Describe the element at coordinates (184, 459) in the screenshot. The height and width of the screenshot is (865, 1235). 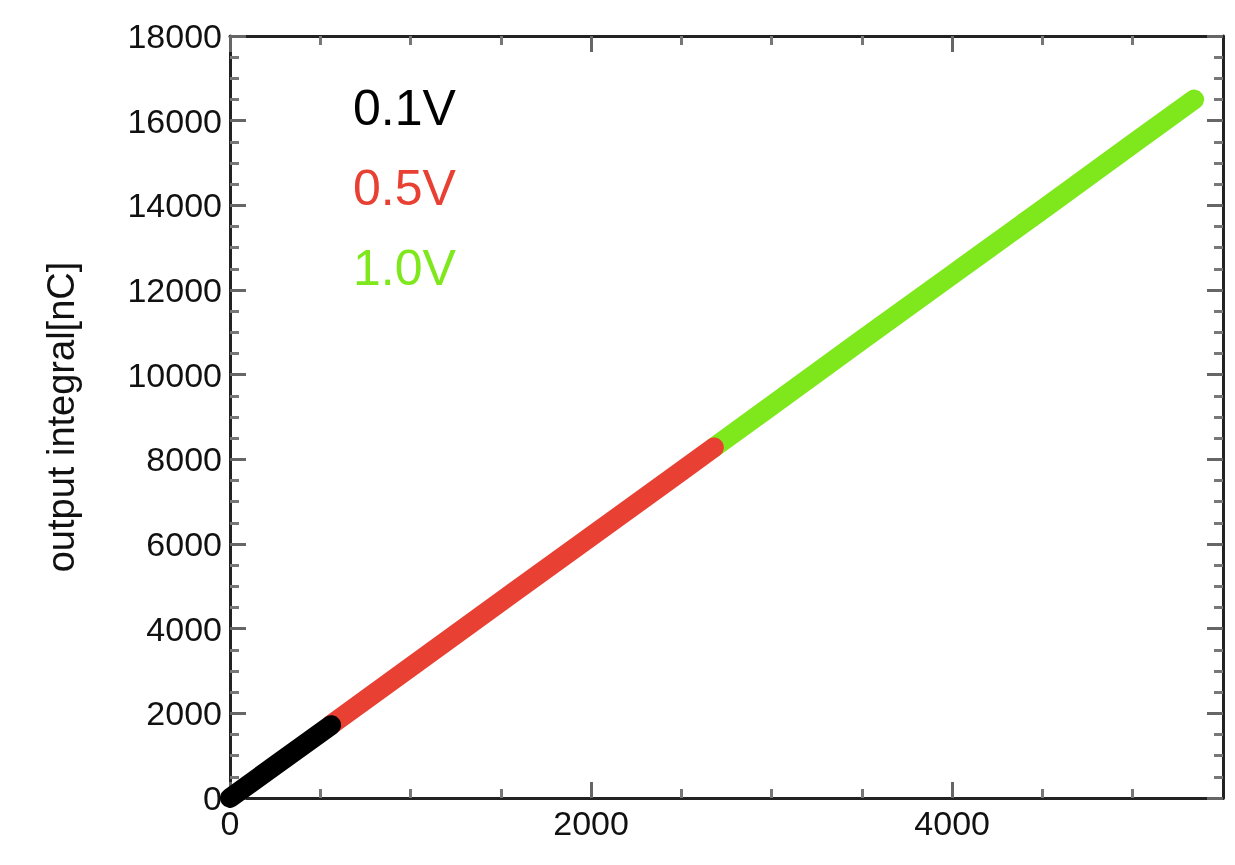
I see `y-tick-label: 8000` at that location.